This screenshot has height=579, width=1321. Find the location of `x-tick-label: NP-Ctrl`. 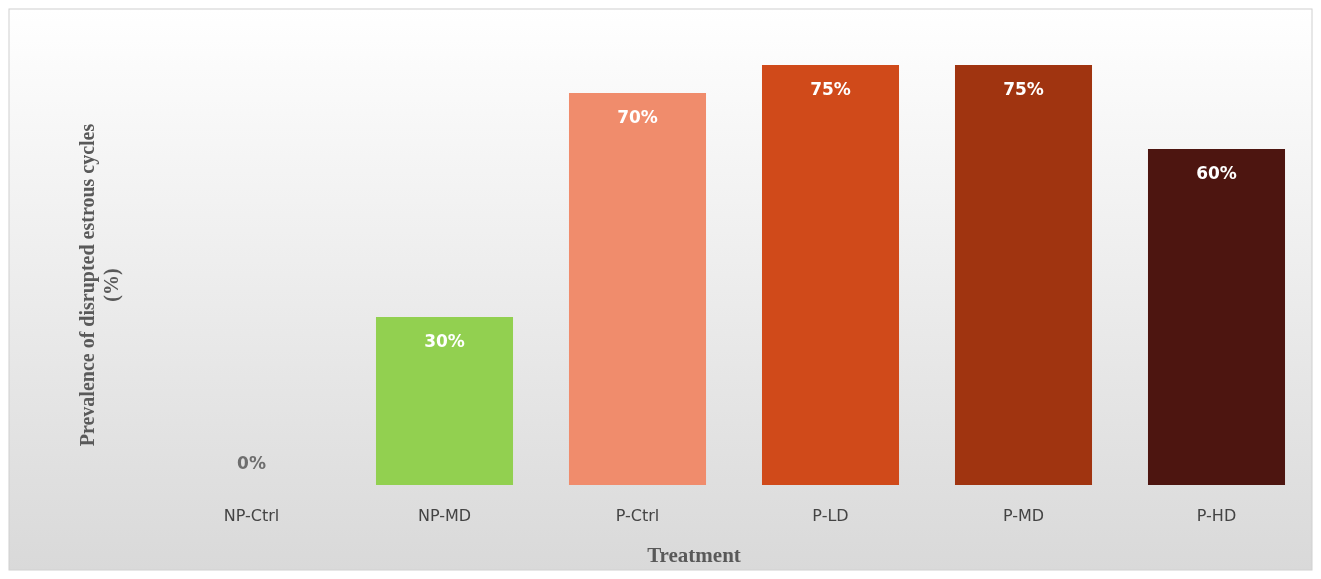

x-tick-label: NP-Ctrl is located at coordinates (251, 515).